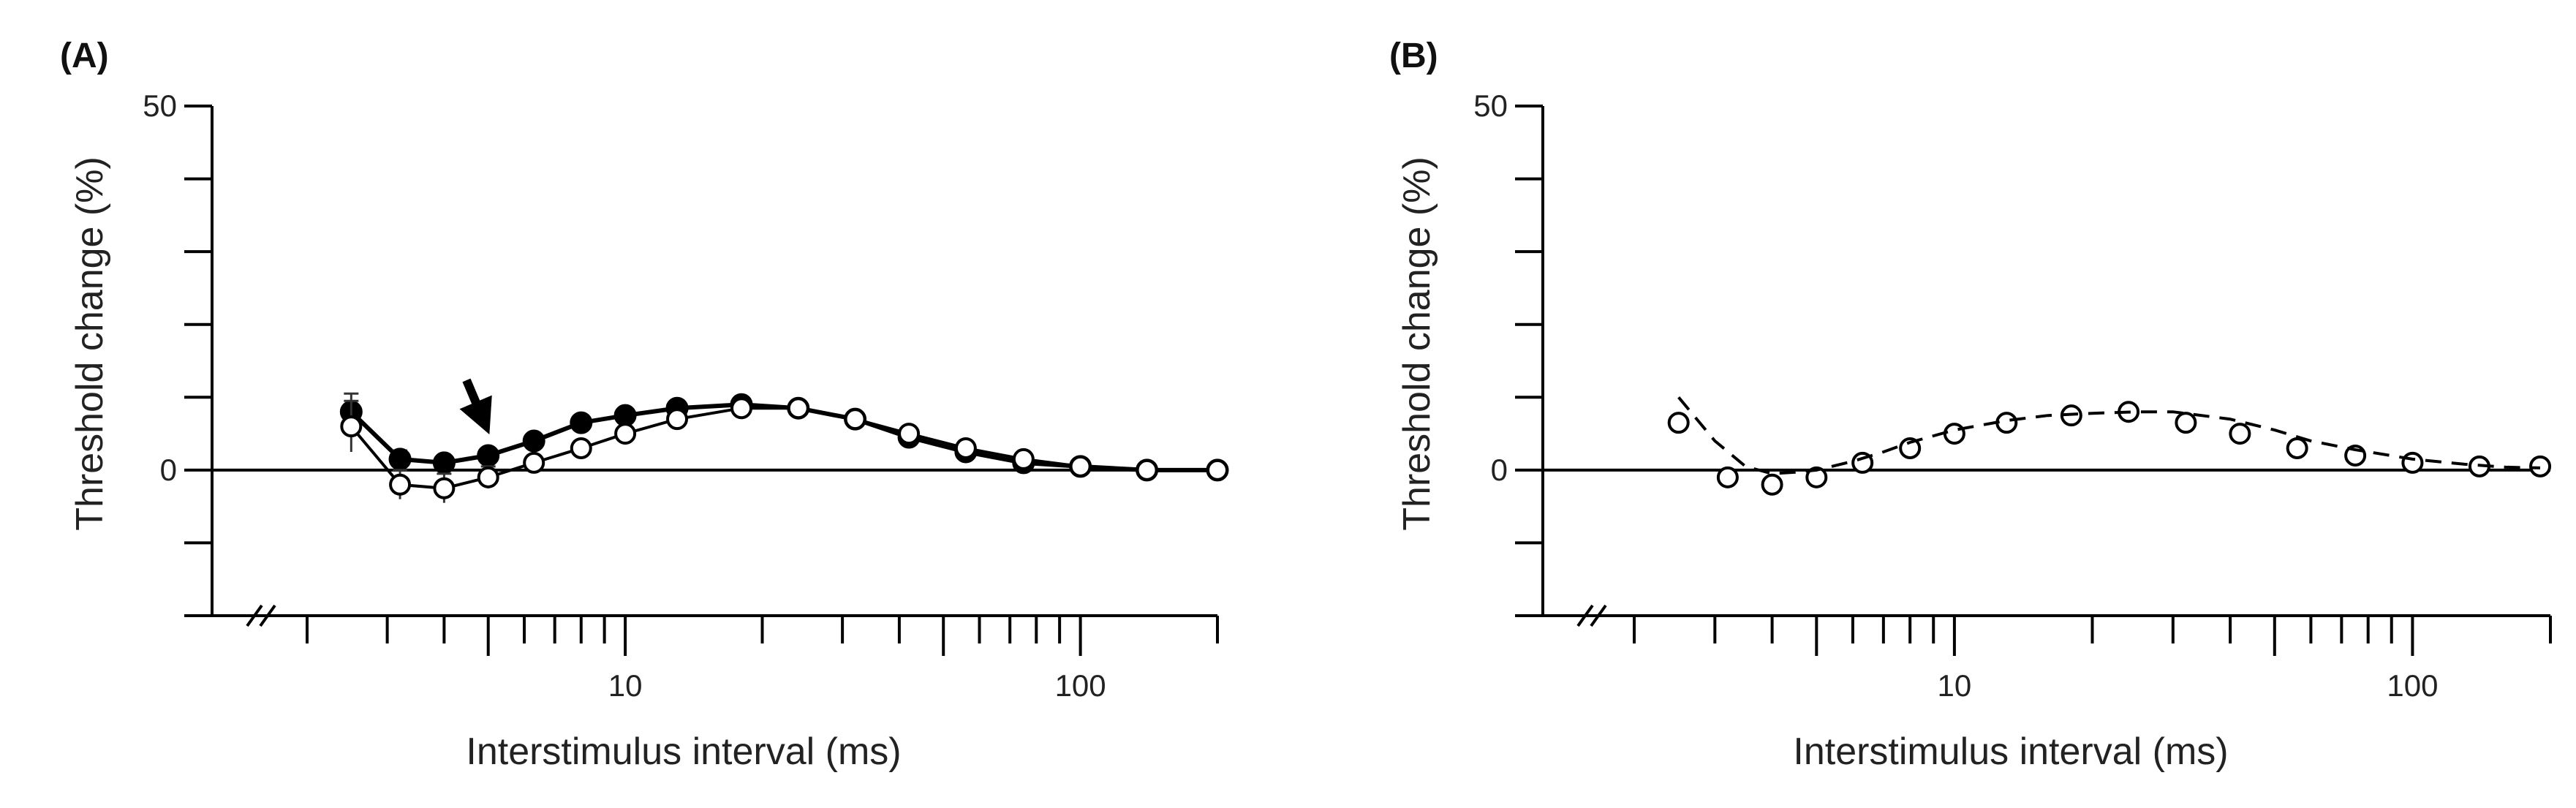 The height and width of the screenshot is (808, 2576). I want to click on panel-b-x-axis-title: Interstimulus interval (ms), so click(2010, 751).